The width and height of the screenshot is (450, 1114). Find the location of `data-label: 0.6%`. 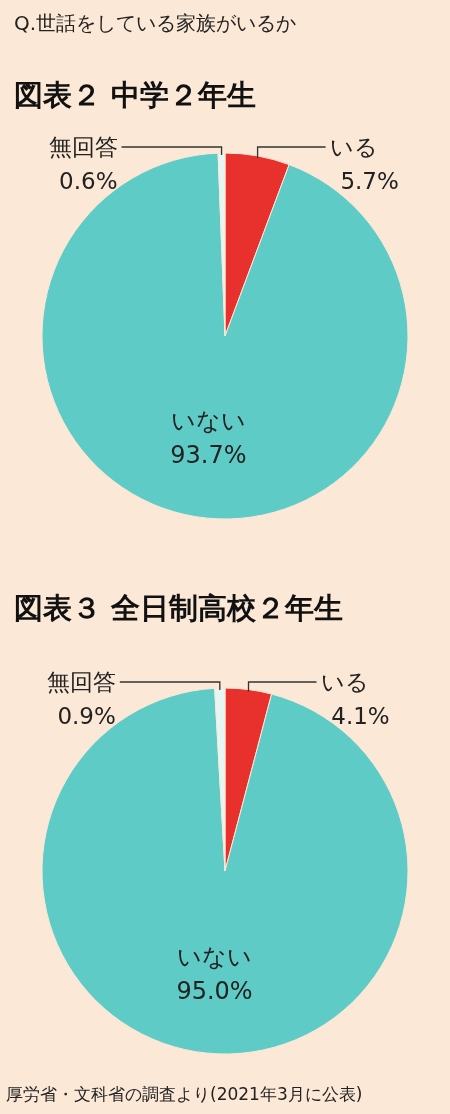

data-label: 0.6% is located at coordinates (88, 181).